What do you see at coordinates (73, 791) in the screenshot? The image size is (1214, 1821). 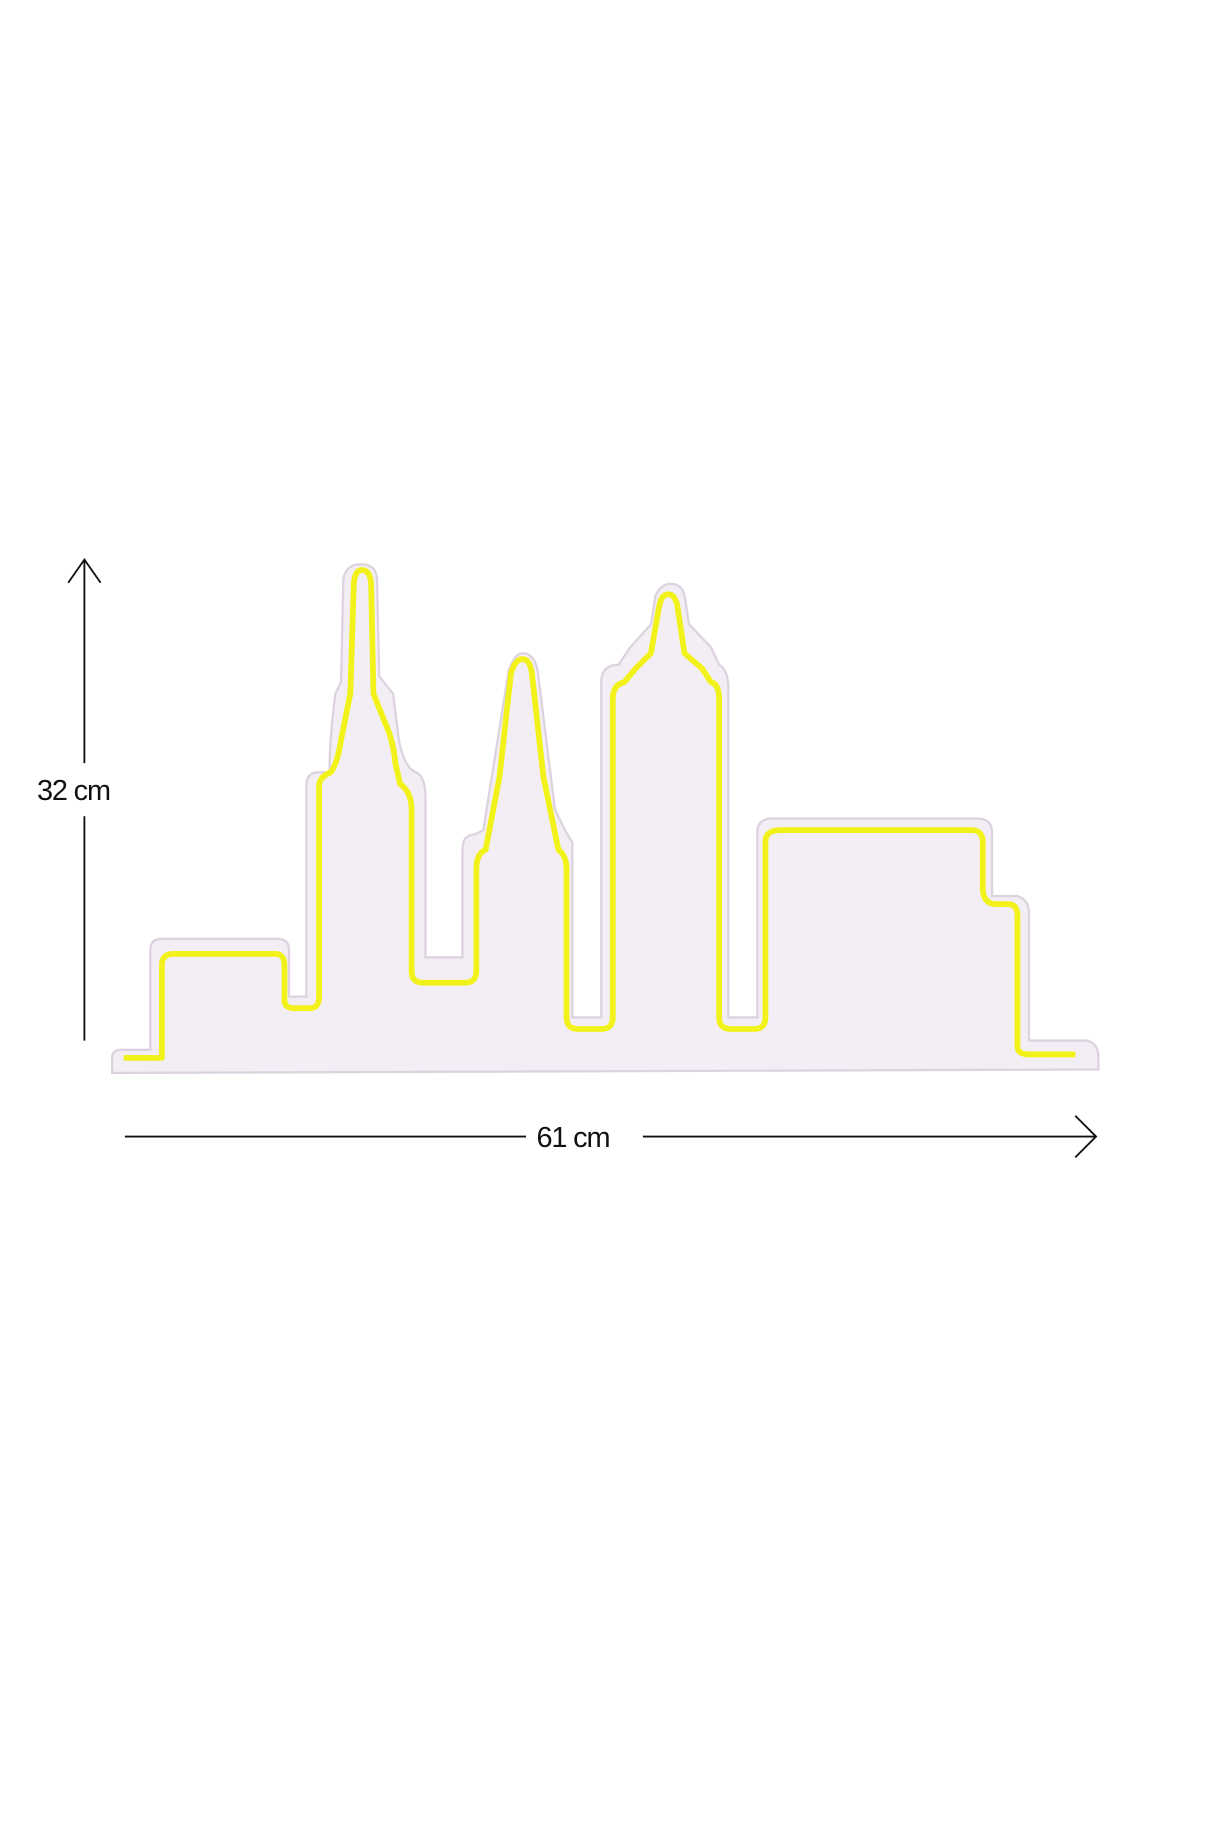 I see `height-label: 32 cm` at bounding box center [73, 791].